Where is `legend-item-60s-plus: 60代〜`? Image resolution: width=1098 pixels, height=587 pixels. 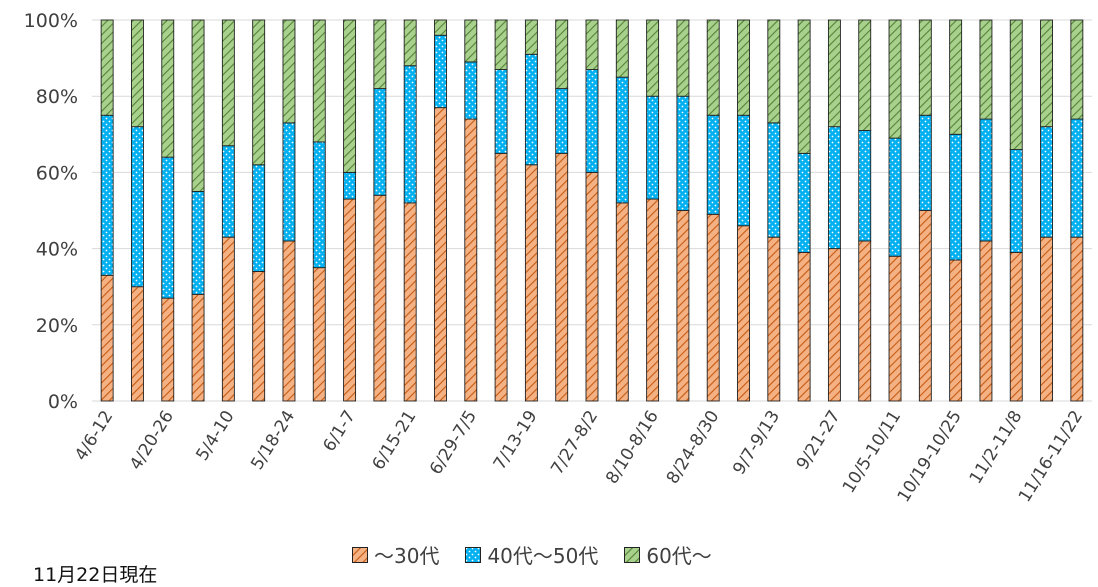
legend-item-60s-plus: 60代〜 is located at coordinates (668, 554).